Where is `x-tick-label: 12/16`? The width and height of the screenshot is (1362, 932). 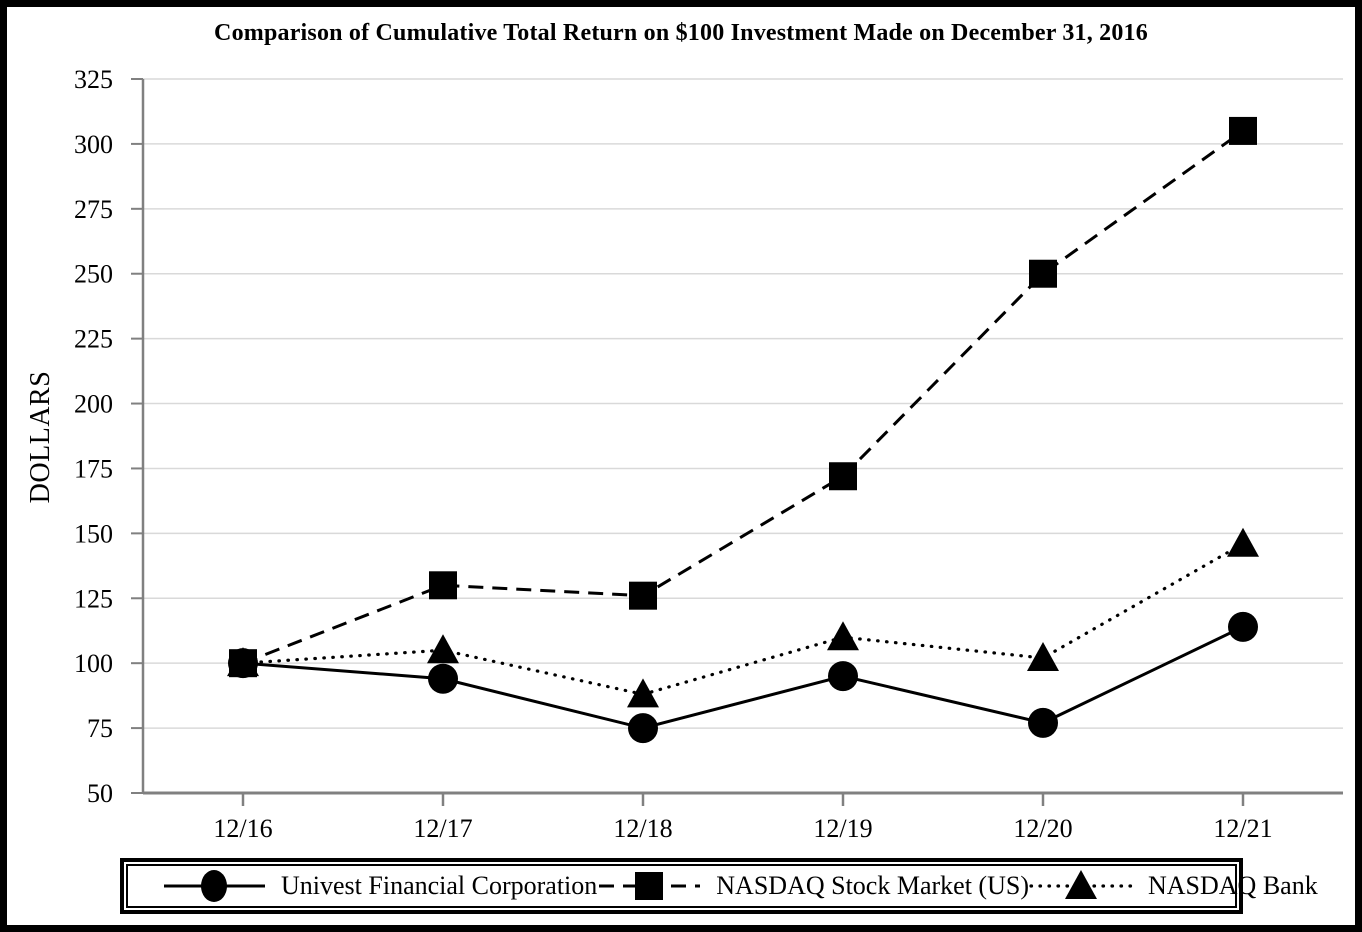 x-tick-label: 12/16 is located at coordinates (242, 828).